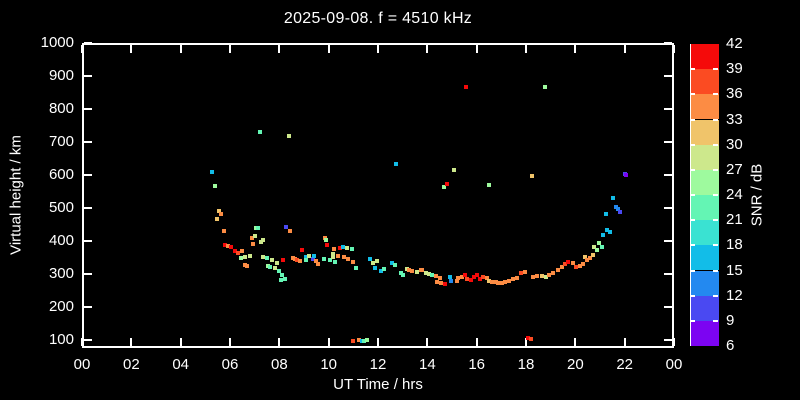 The image size is (800, 400). Describe the element at coordinates (734, 270) in the screenshot. I see `colorbar-tick-label: 15` at that location.